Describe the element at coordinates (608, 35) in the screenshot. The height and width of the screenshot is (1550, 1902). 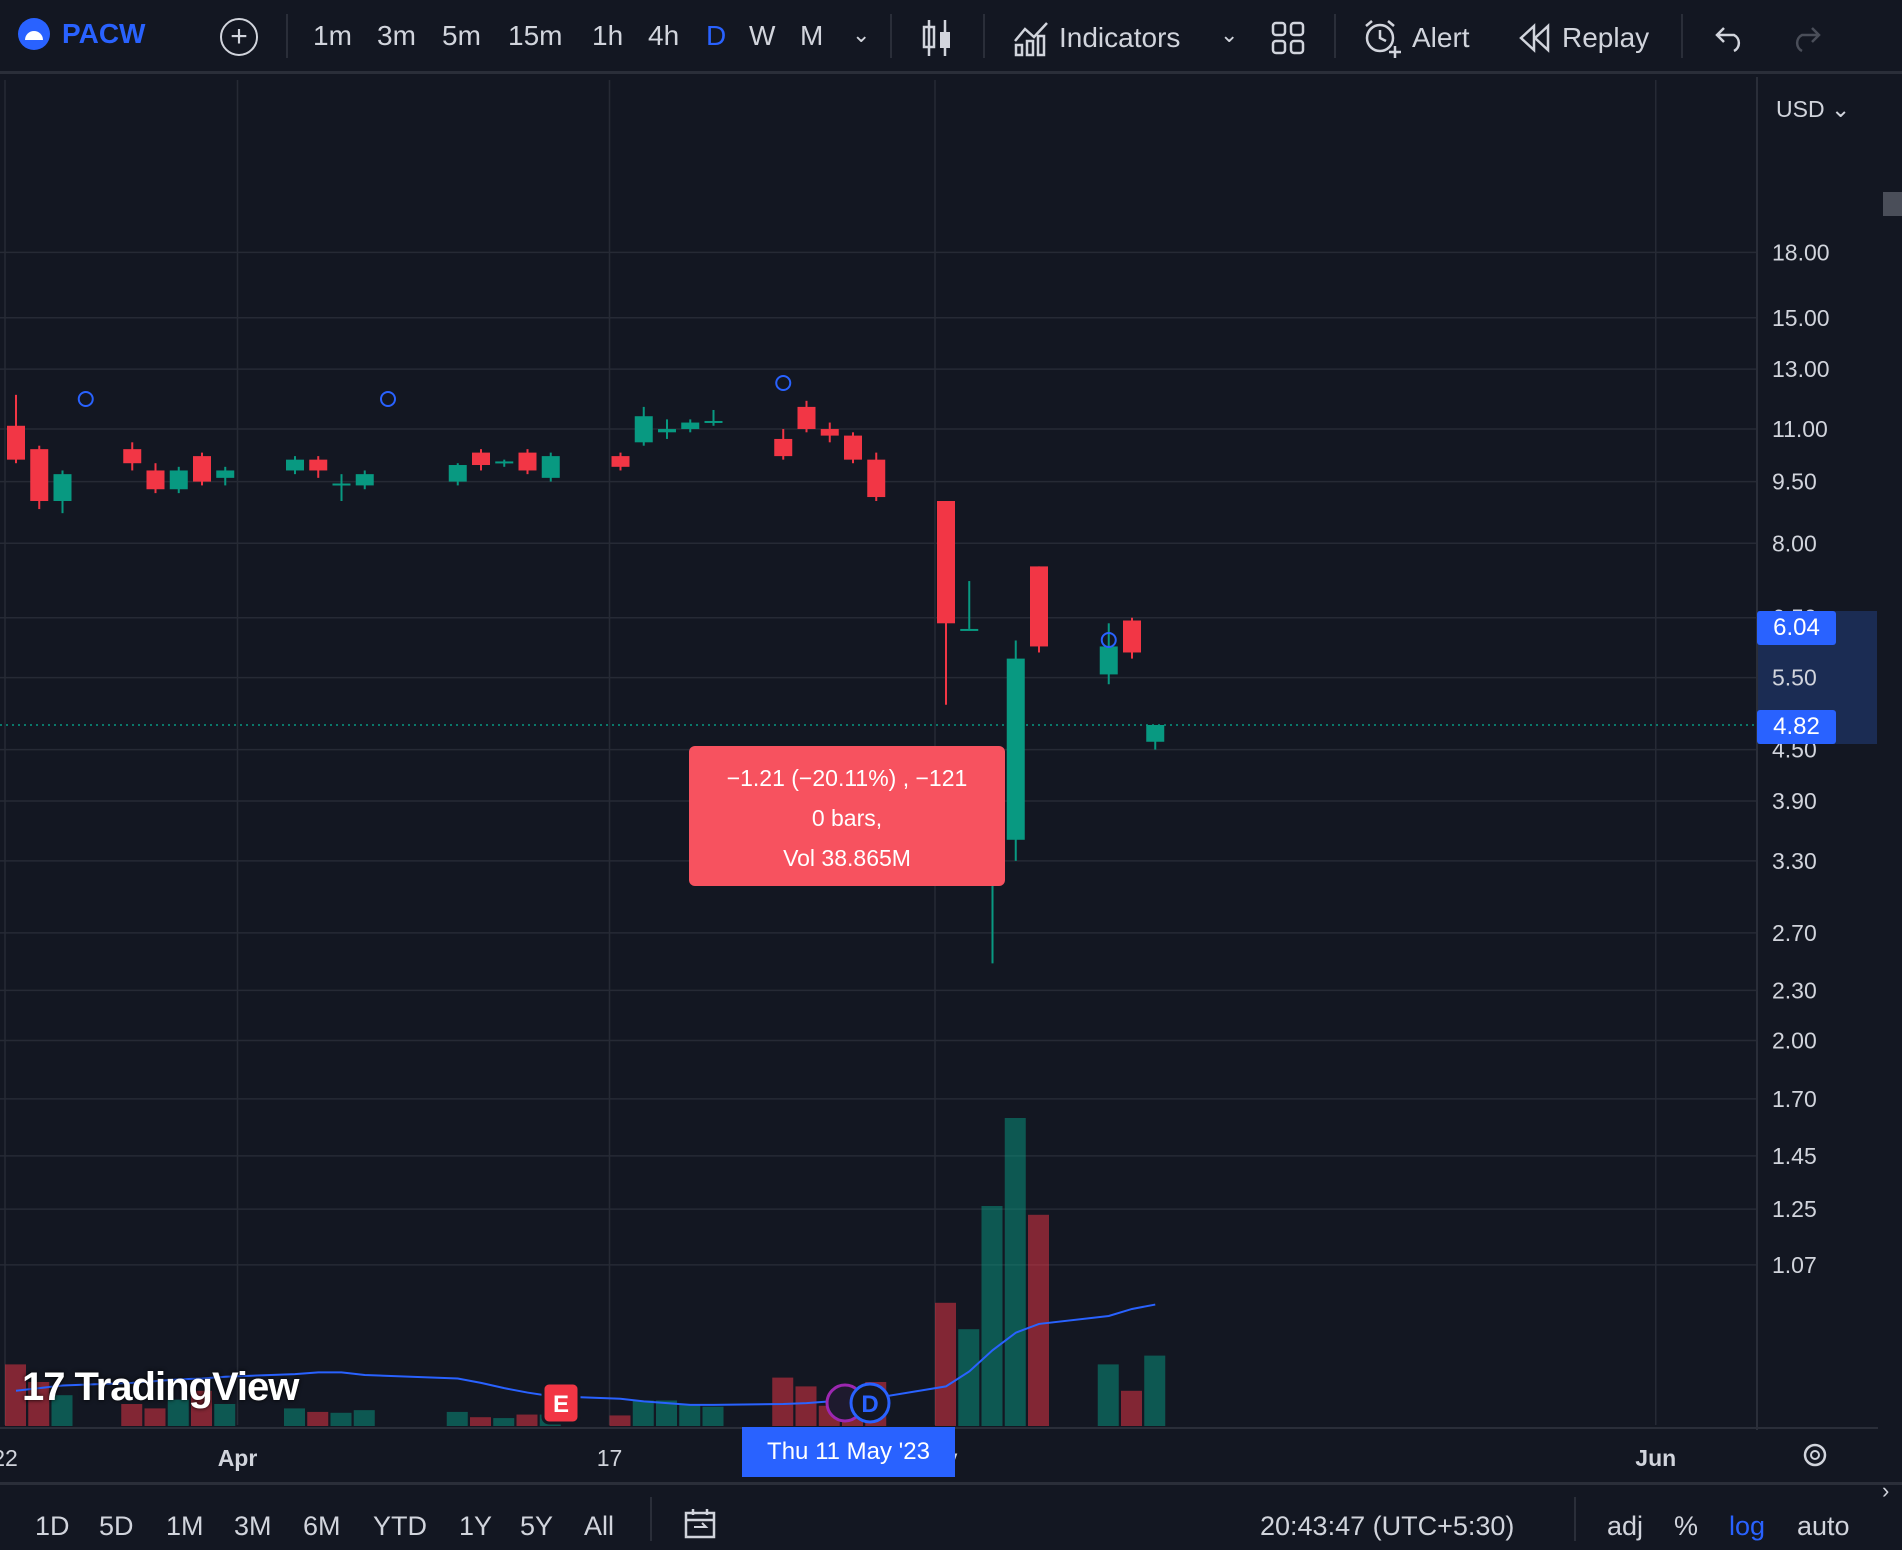
I see `interval-1h: 1h` at that location.